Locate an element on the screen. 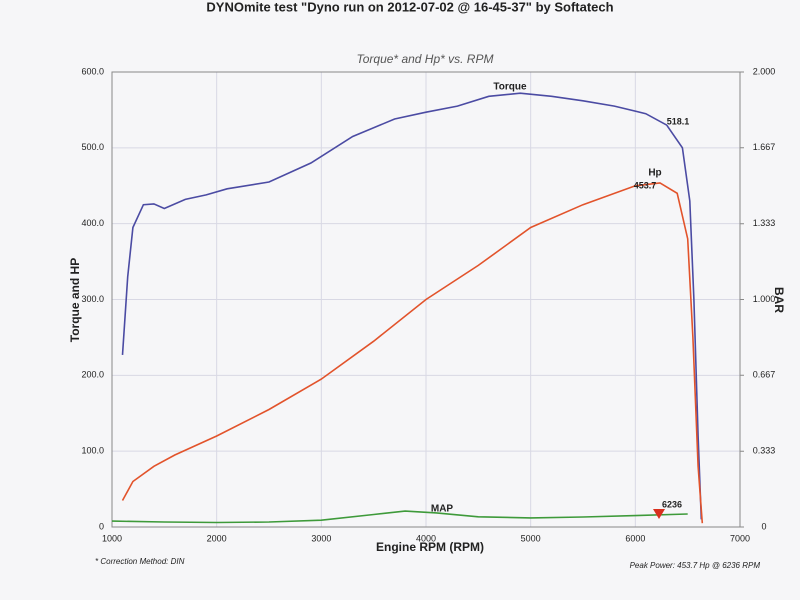 The image size is (800, 600). annotation: 518.1 is located at coordinates (678, 121).